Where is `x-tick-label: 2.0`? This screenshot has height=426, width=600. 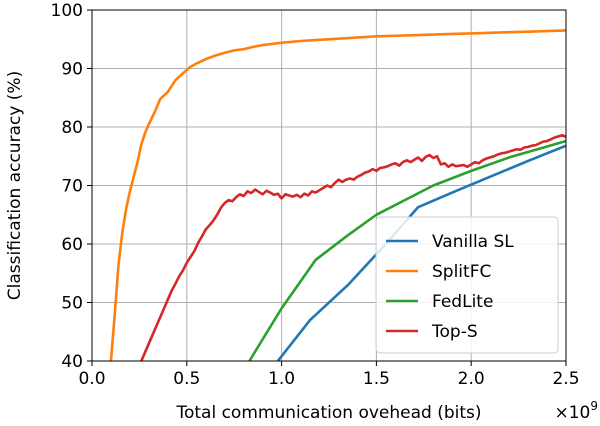
x-tick-label: 2.0 is located at coordinates (471, 379).